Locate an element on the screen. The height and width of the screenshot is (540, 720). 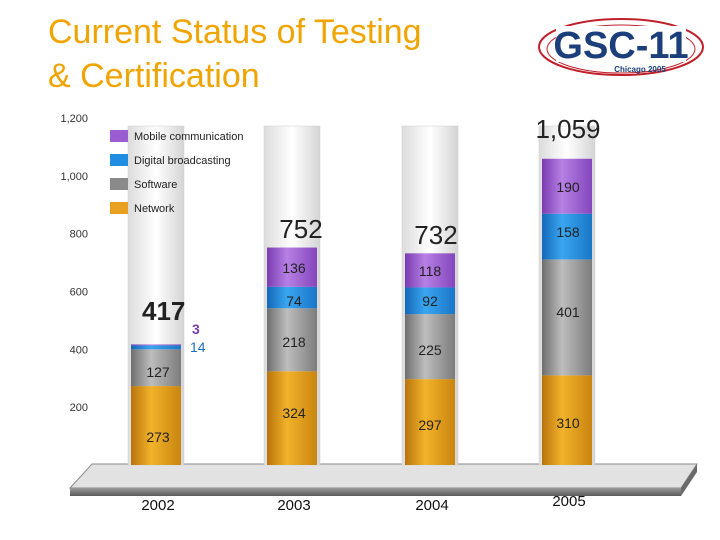
bar-segment-mobile-communication-2002 is located at coordinates (156, 345).